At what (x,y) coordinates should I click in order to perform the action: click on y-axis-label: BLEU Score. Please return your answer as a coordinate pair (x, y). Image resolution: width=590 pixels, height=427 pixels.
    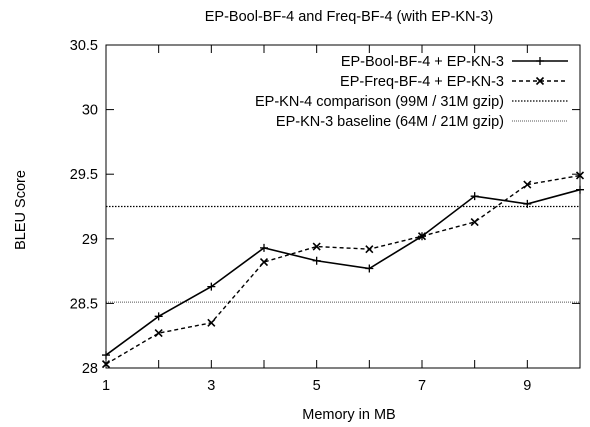
    Looking at the image, I should click on (21, 210).